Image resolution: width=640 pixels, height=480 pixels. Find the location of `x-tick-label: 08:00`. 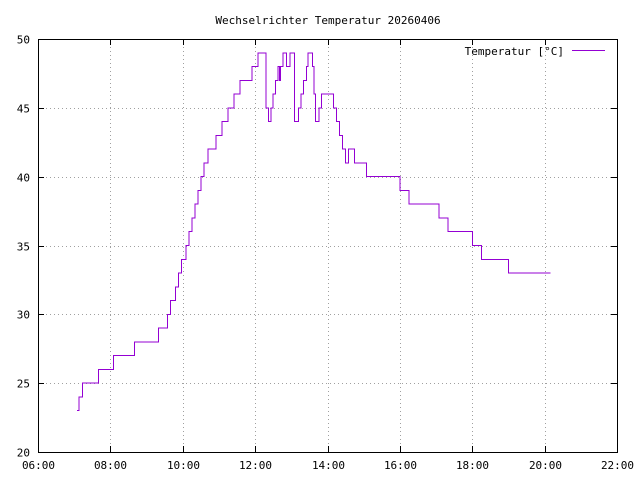

x-tick-label: 08:00 is located at coordinates (110, 465).